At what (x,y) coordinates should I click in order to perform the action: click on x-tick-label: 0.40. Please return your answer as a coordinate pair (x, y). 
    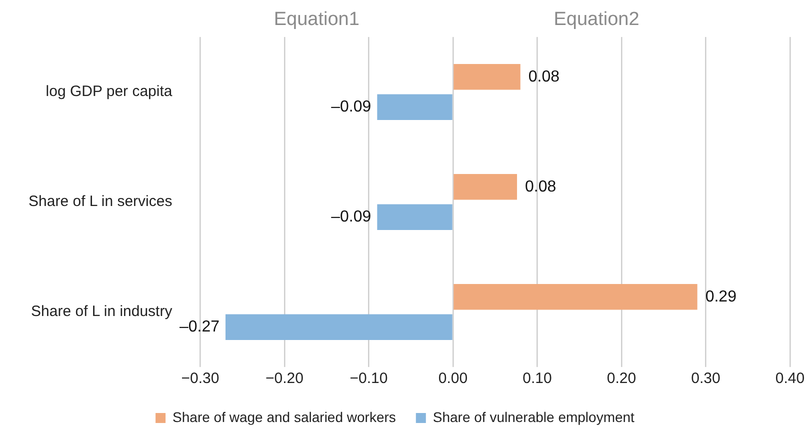
    Looking at the image, I should click on (790, 379).